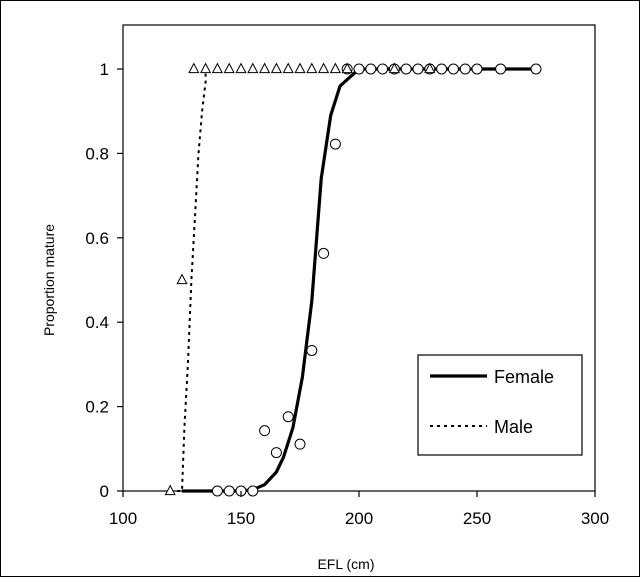 The width and height of the screenshot is (640, 583). I want to click on x-tick-label: 150, so click(241, 518).